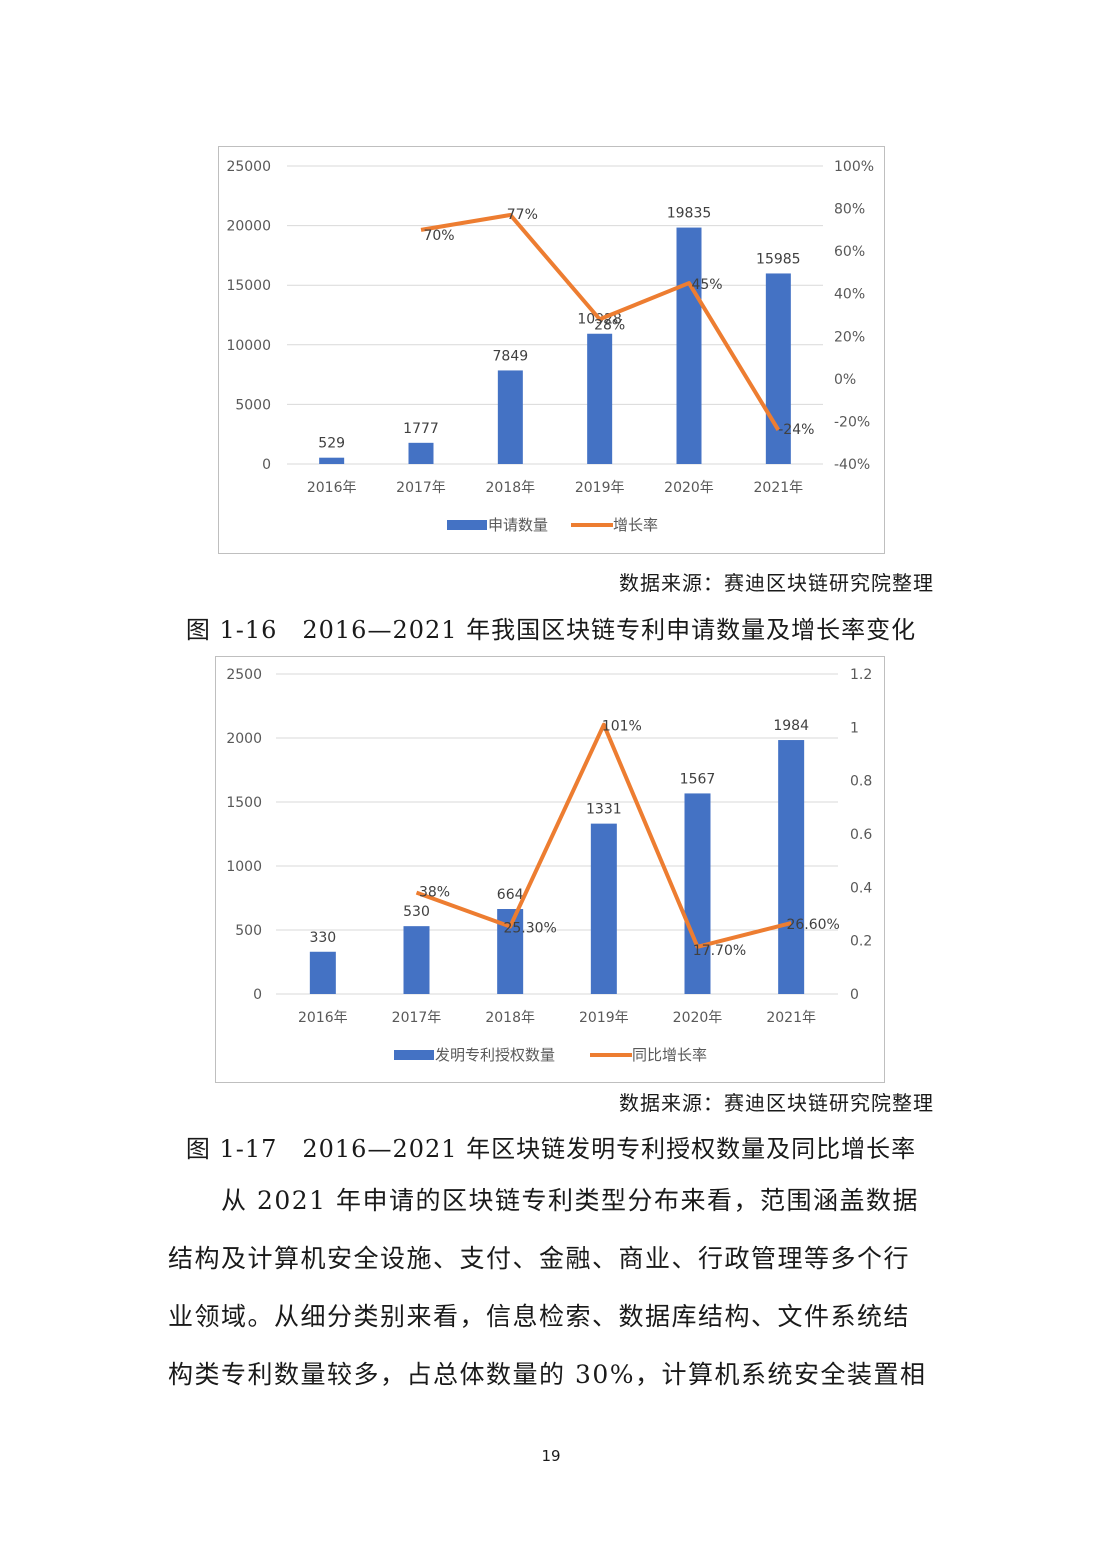  What do you see at coordinates (861, 782) in the screenshot?
I see `y-right-tick-label: 0.8` at bounding box center [861, 782].